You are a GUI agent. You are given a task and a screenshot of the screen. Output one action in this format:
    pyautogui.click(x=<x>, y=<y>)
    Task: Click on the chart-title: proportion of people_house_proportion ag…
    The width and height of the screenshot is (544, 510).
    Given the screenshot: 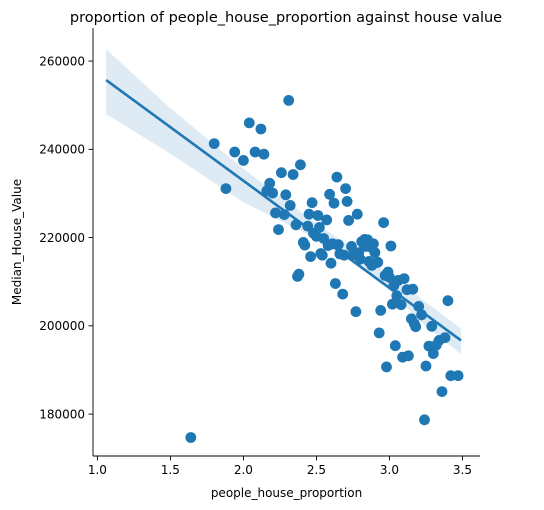 What is the action you would take?
    pyautogui.click(x=286, y=18)
    